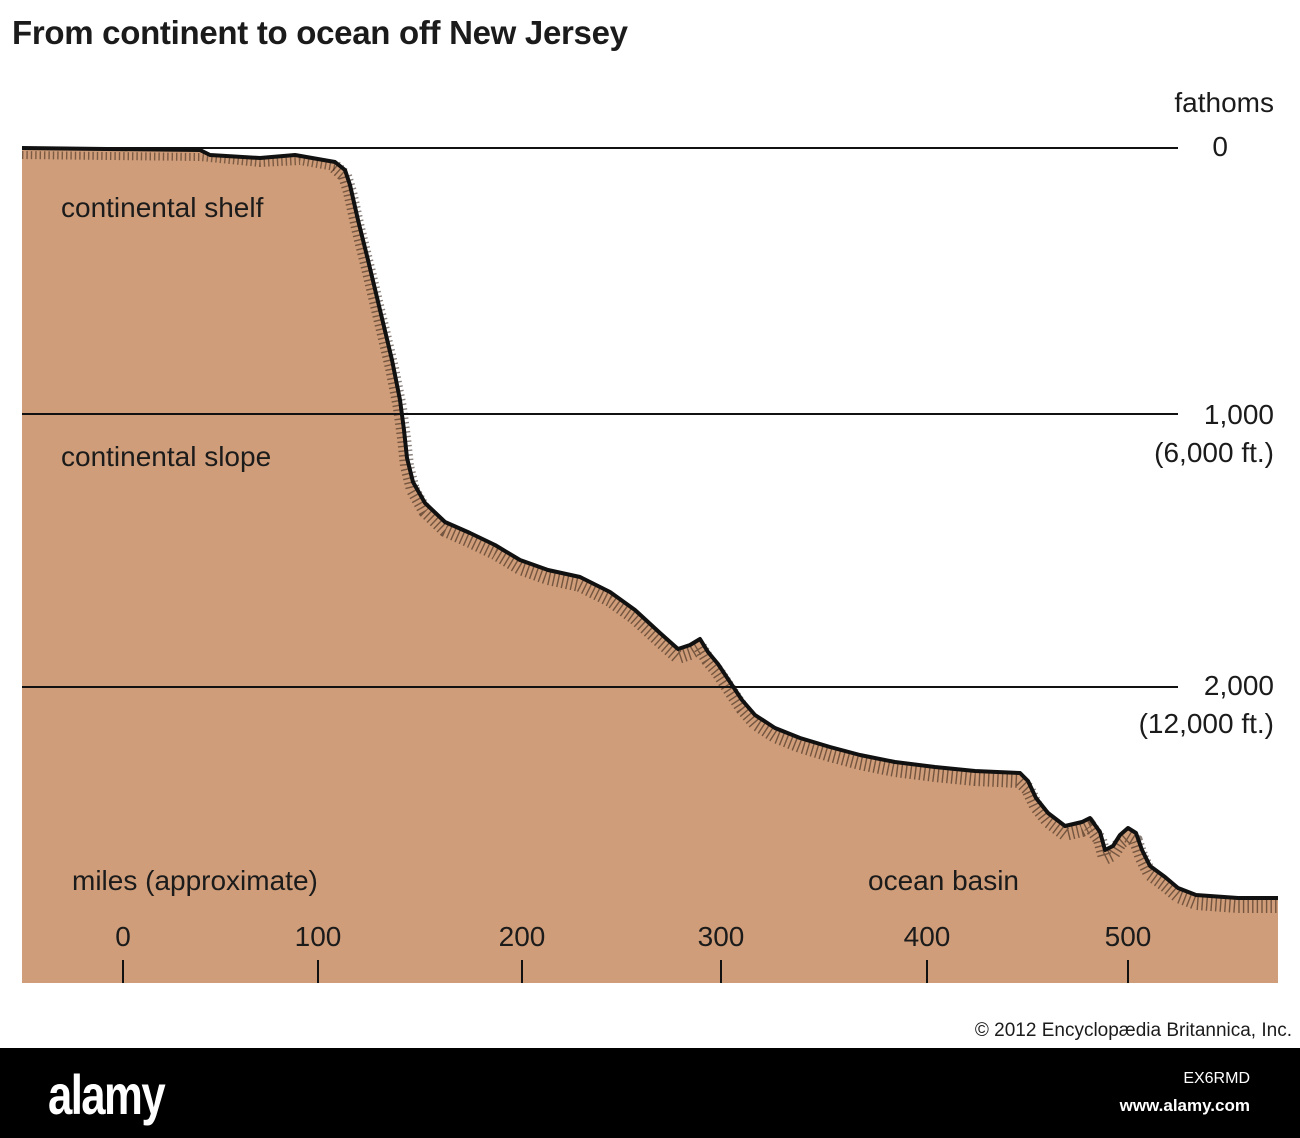 The image size is (1300, 1138). I want to click on copyright-notice: © 2012 Encyclopædia Britannica, Inc., so click(1133, 1030).